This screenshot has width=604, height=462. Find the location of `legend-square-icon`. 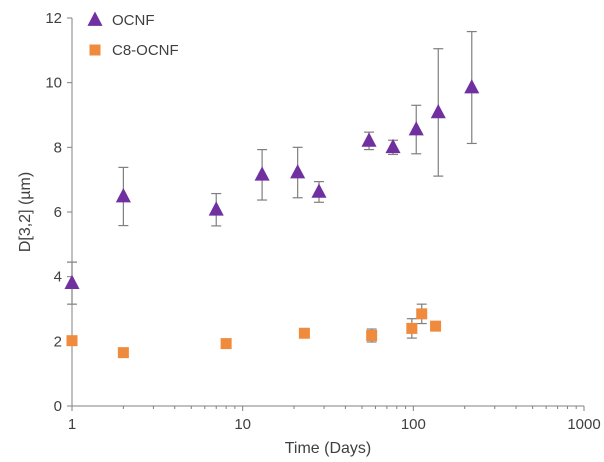

legend-square-icon is located at coordinates (95, 50).